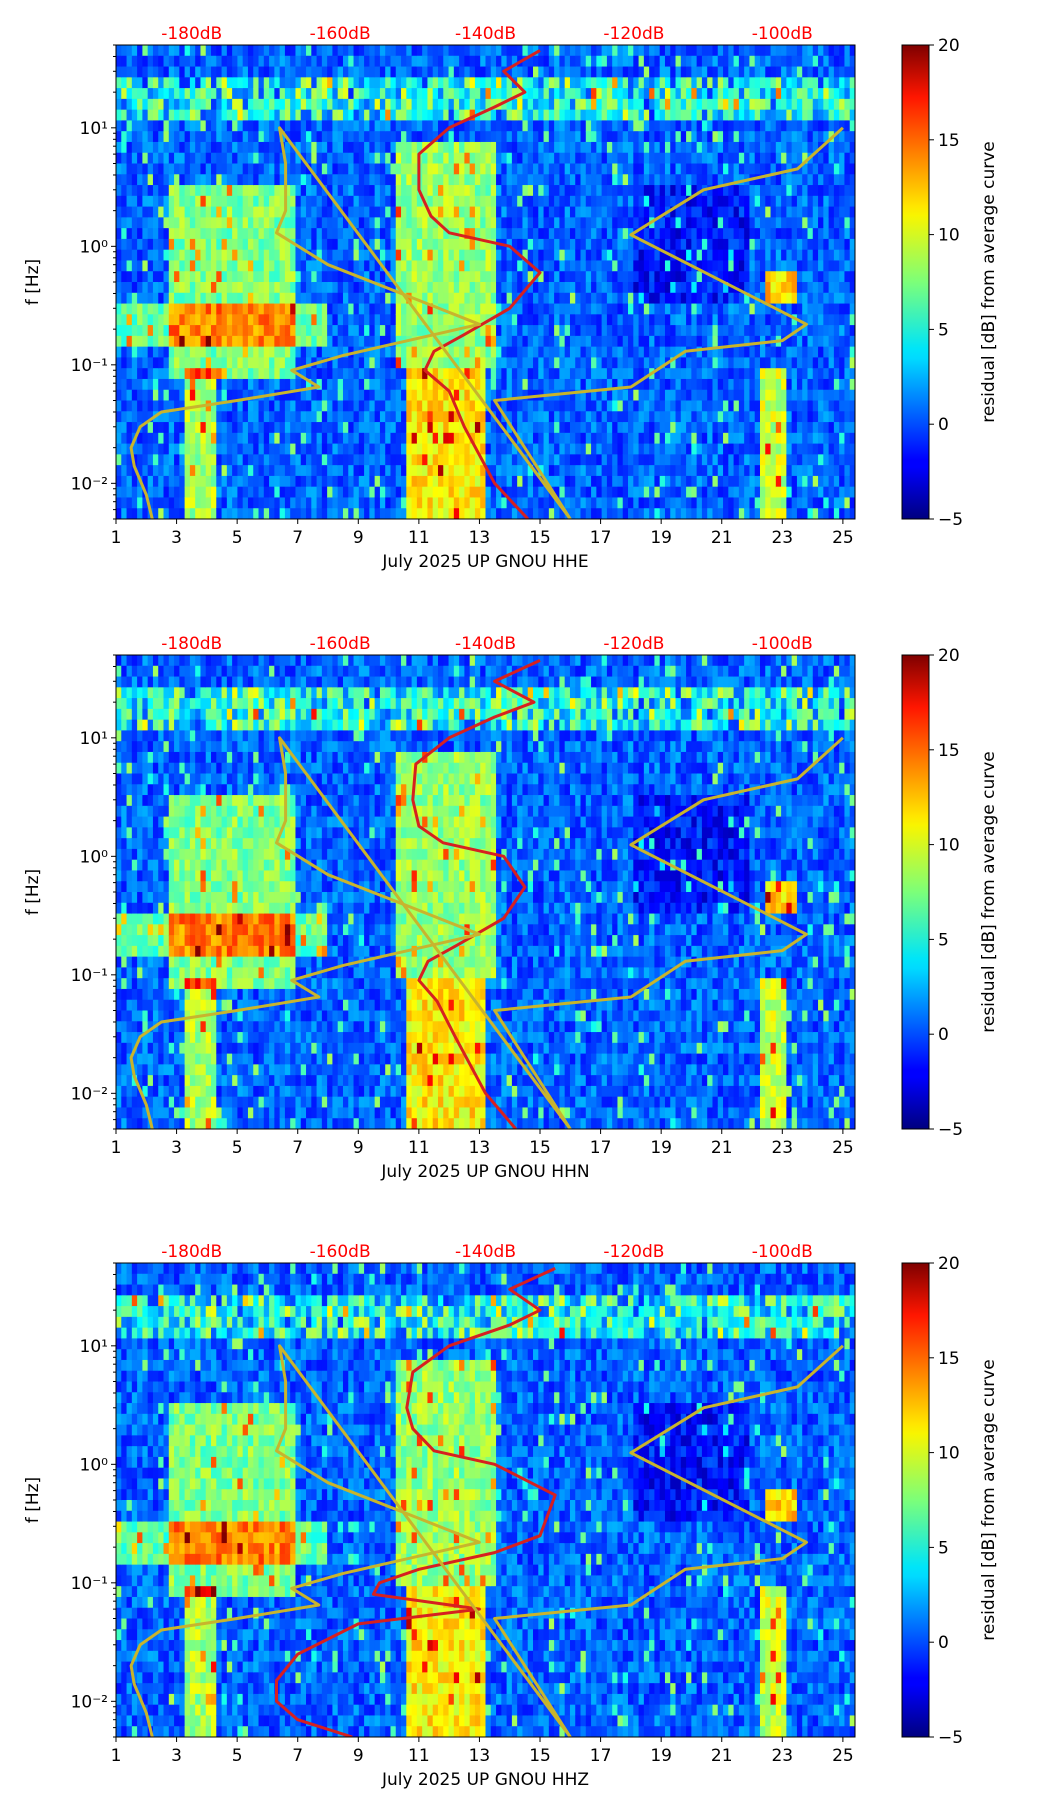 Image resolution: width=1052 pixels, height=1810 pixels. Describe the element at coordinates (484, 1172) in the screenshot. I see `x-axis-label: July 2025 UP GNOU HHN` at that location.